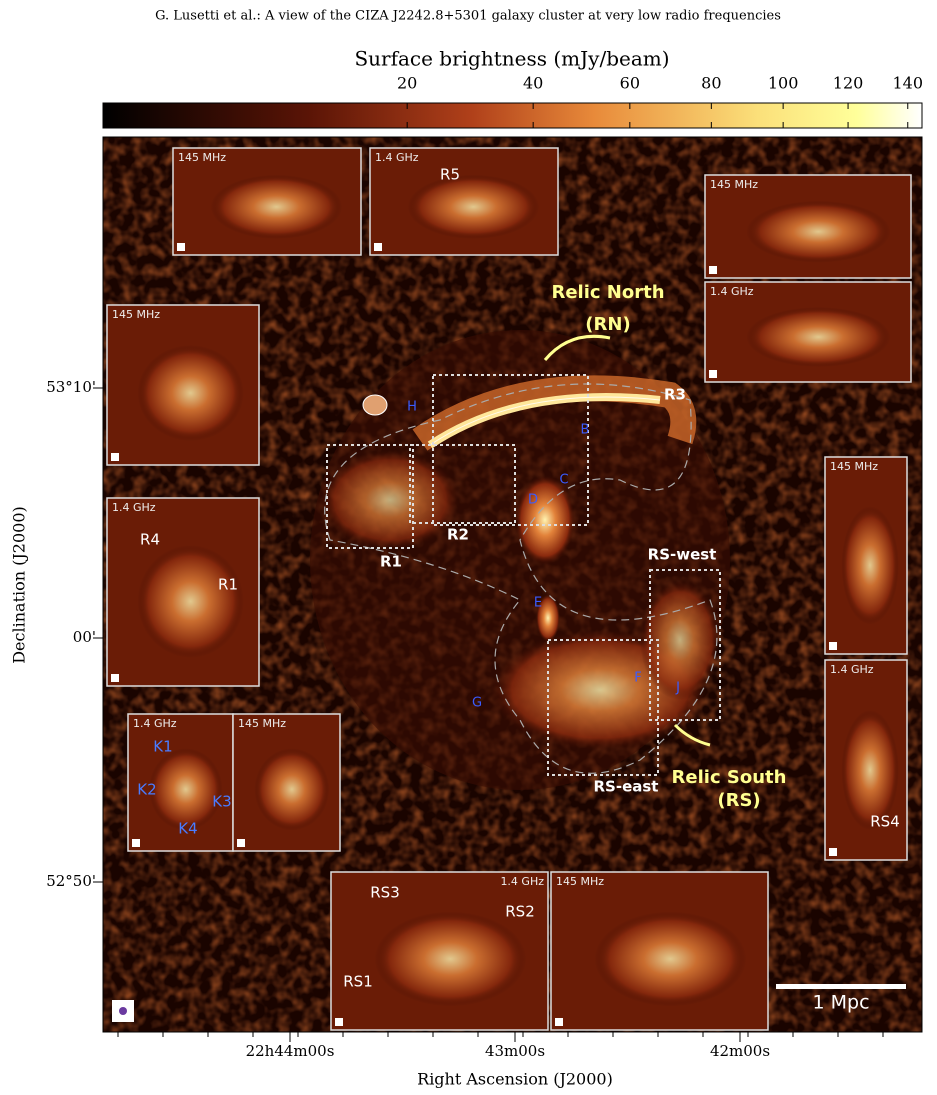 The width and height of the screenshot is (937, 1095). Describe the element at coordinates (515, 1051) in the screenshot. I see `x-tick-label: 43m00s` at that location.